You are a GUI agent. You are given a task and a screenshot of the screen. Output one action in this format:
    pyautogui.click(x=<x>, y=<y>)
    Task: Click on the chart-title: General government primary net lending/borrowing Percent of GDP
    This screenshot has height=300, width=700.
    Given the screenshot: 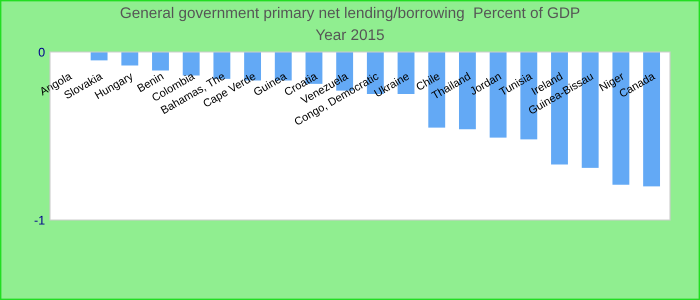 What is the action you would take?
    pyautogui.click(x=350, y=14)
    